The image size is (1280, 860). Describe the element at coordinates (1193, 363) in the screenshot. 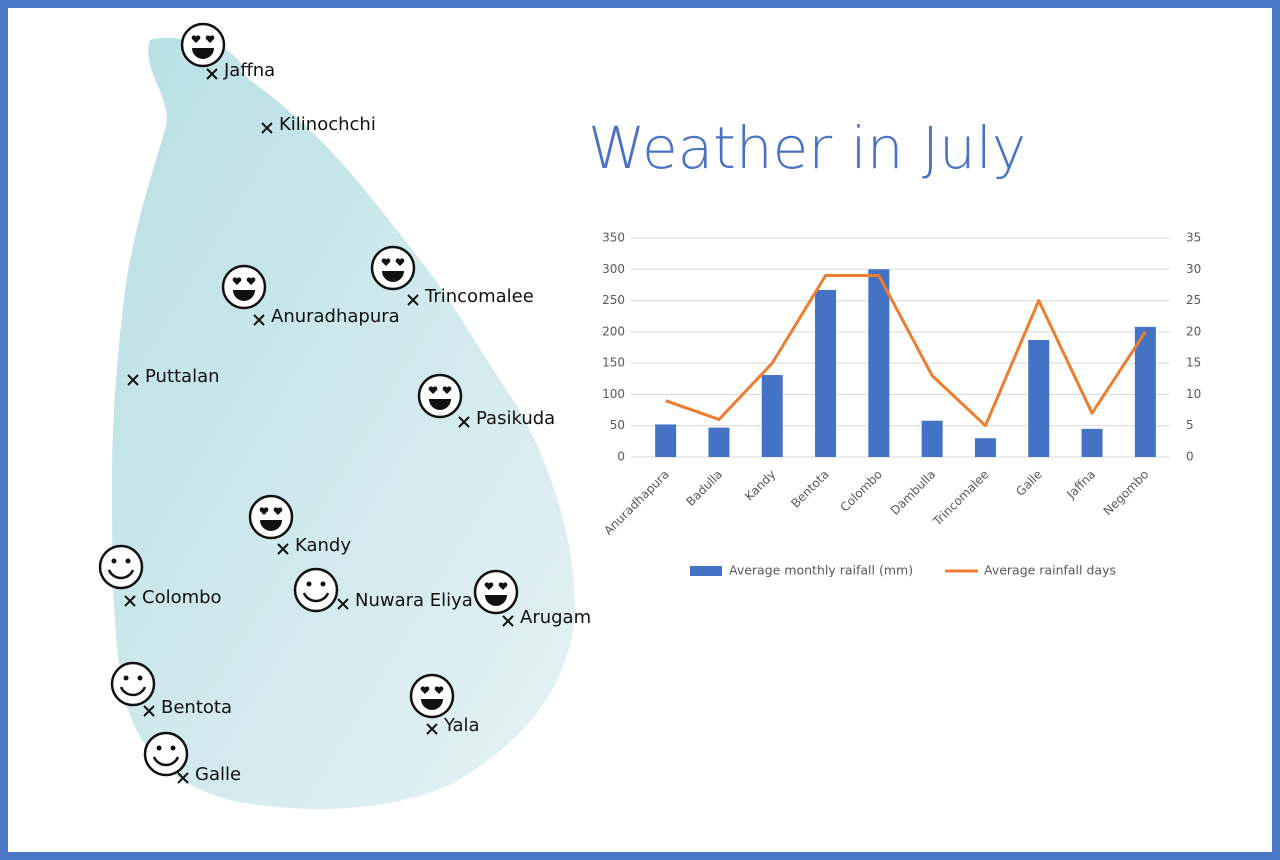

I see `y2-tick-label: 15` at that location.